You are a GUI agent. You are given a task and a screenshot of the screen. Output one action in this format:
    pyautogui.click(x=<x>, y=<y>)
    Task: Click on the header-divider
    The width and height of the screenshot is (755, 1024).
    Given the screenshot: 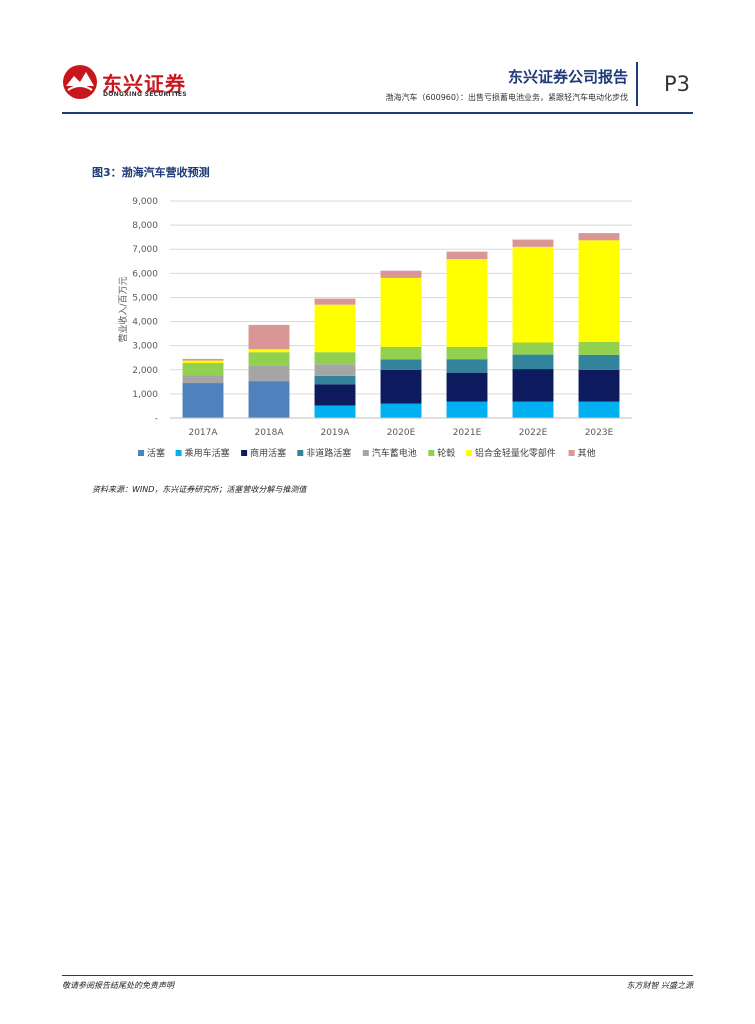 What is the action you would take?
    pyautogui.click(x=637, y=84)
    